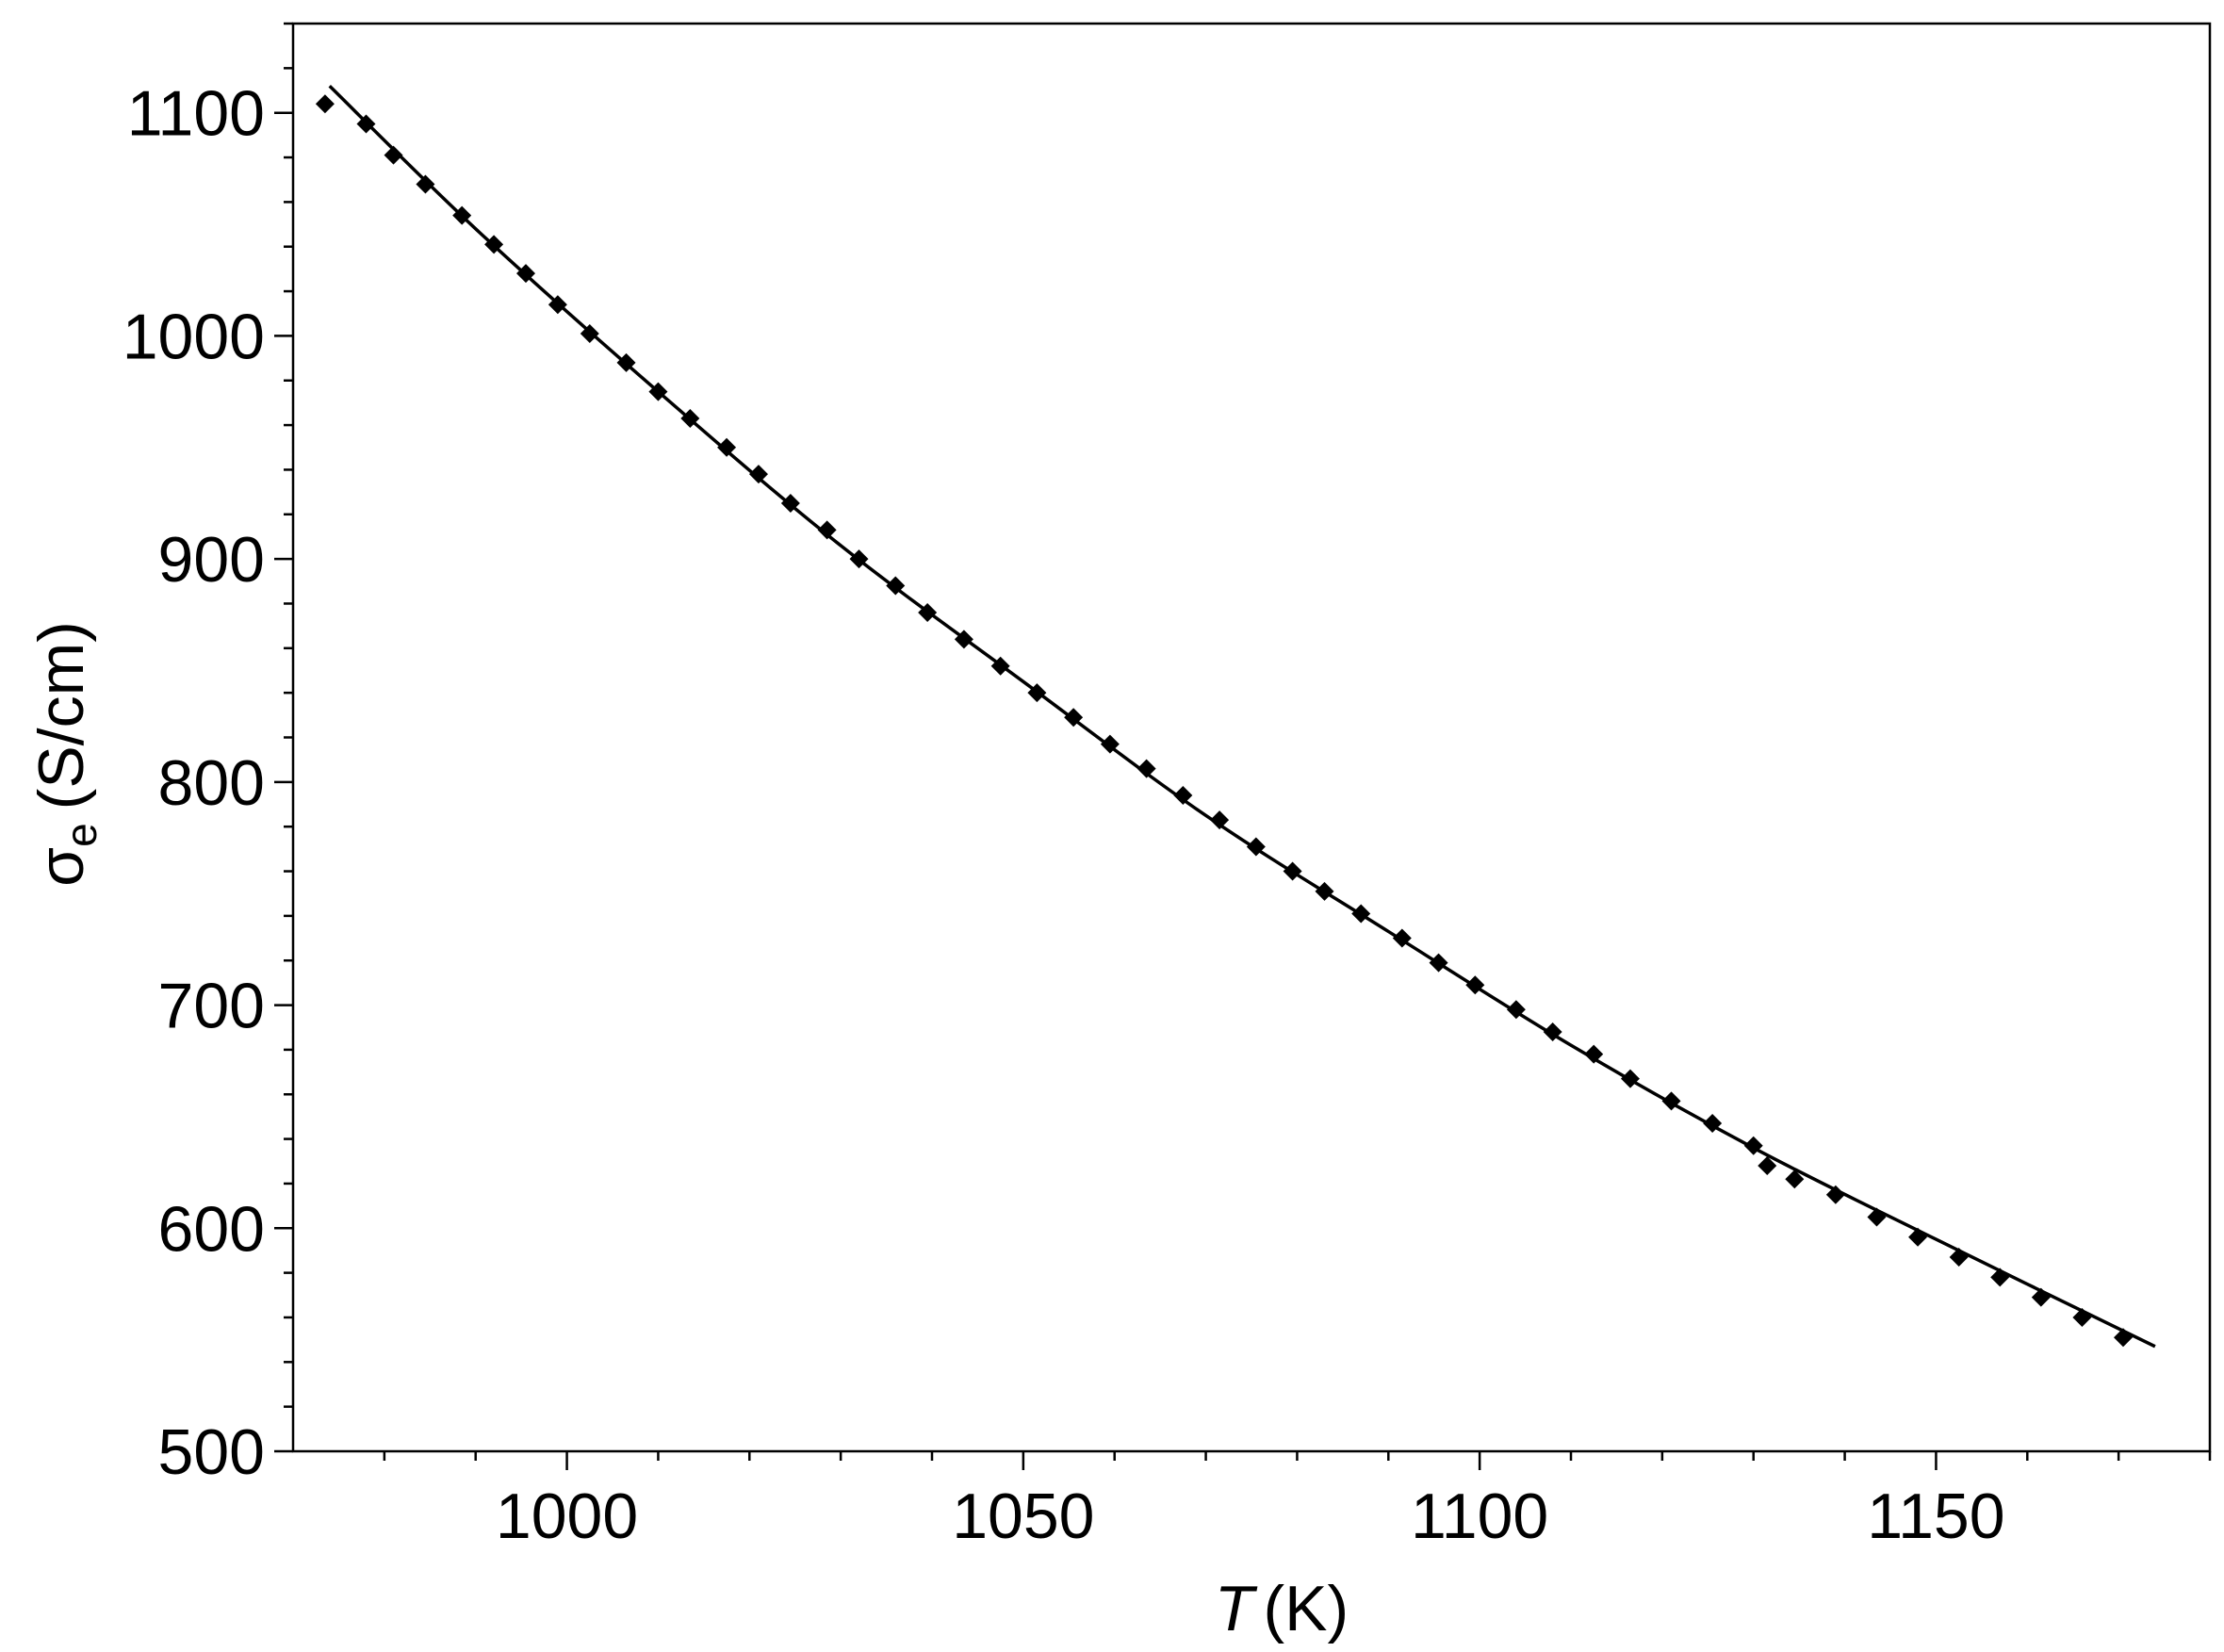 Image resolution: width=2224 pixels, height=1652 pixels. Describe the element at coordinates (1298, 1501) in the screenshot. I see `x-axis: 1000 1050 1100 1150` at that location.